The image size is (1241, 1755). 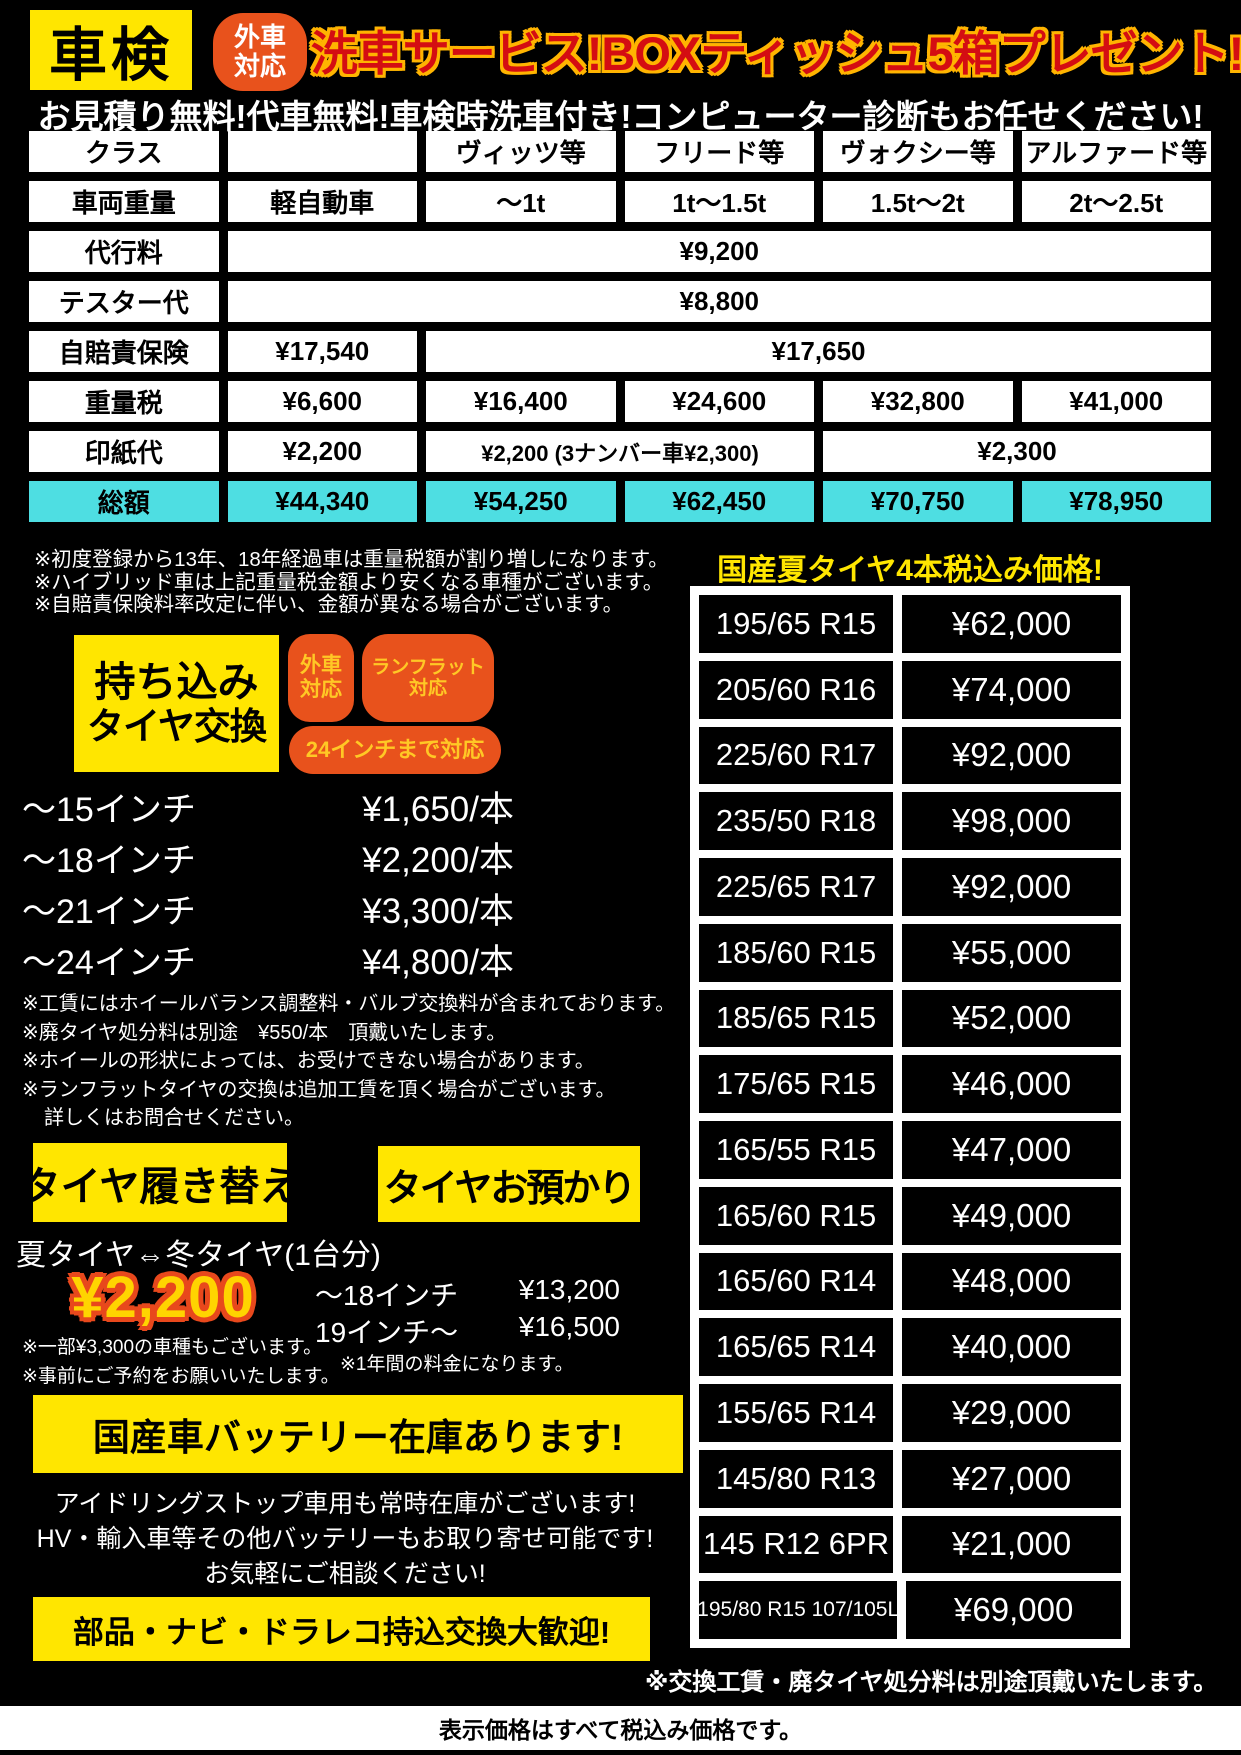 What do you see at coordinates (319, 1089) in the screenshot?
I see `note-line: ※ランフラットタイヤの交換は追加工賃を頂く場合がございます。` at bounding box center [319, 1089].